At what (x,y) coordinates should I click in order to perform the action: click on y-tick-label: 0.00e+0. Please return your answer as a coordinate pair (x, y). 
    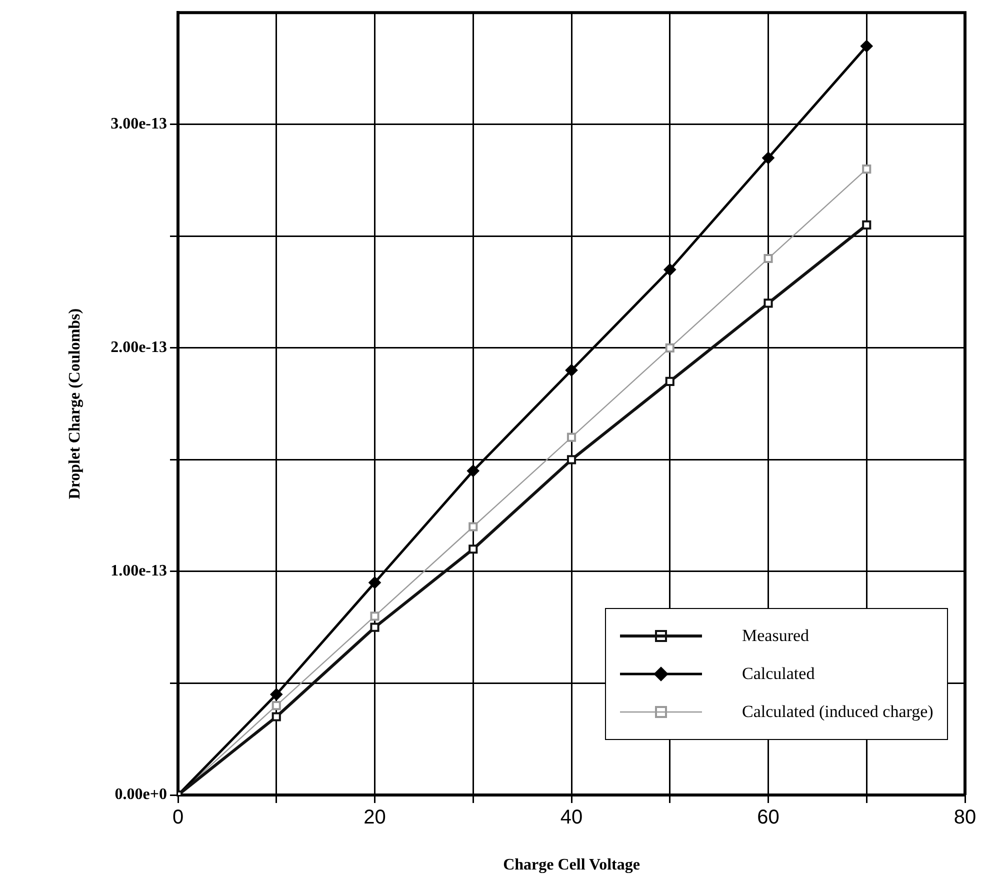
    Looking at the image, I should click on (140, 795).